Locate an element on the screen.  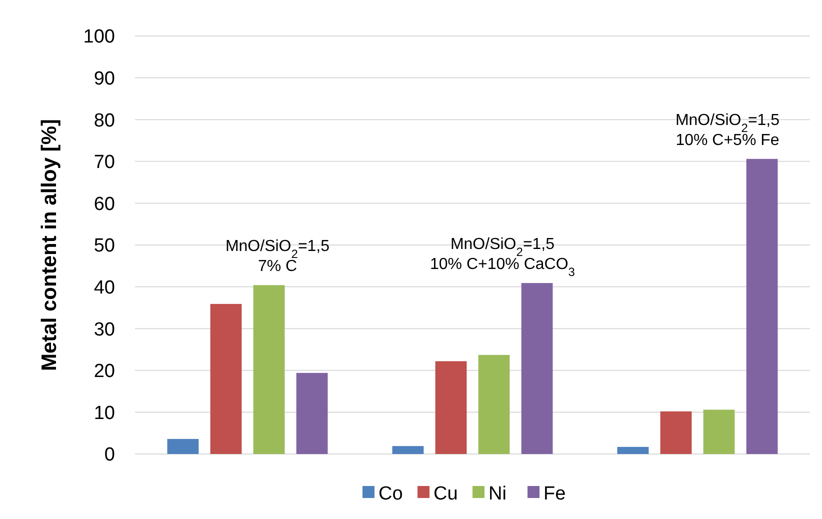
annotation: MnO/SiO$_{2}$=1,5 10% C+10% CaCO$_{3}$ is located at coordinates (503, 258).